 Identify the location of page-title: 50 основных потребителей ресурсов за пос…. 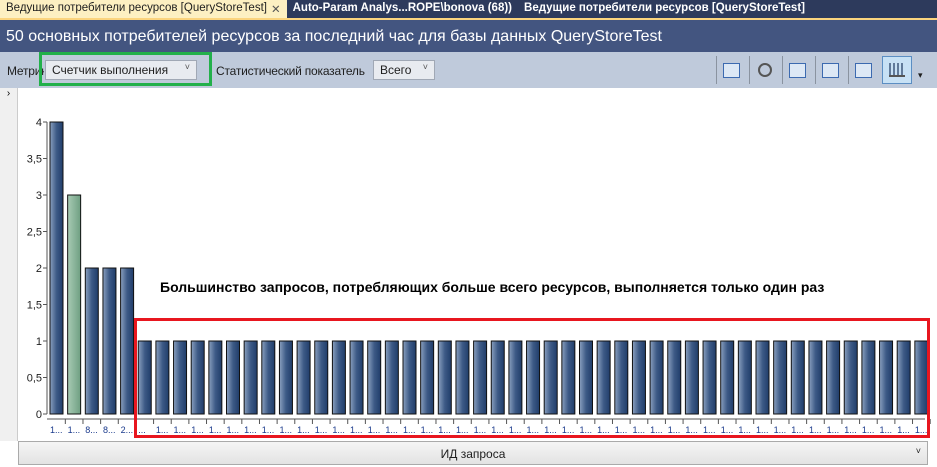
(468, 35).